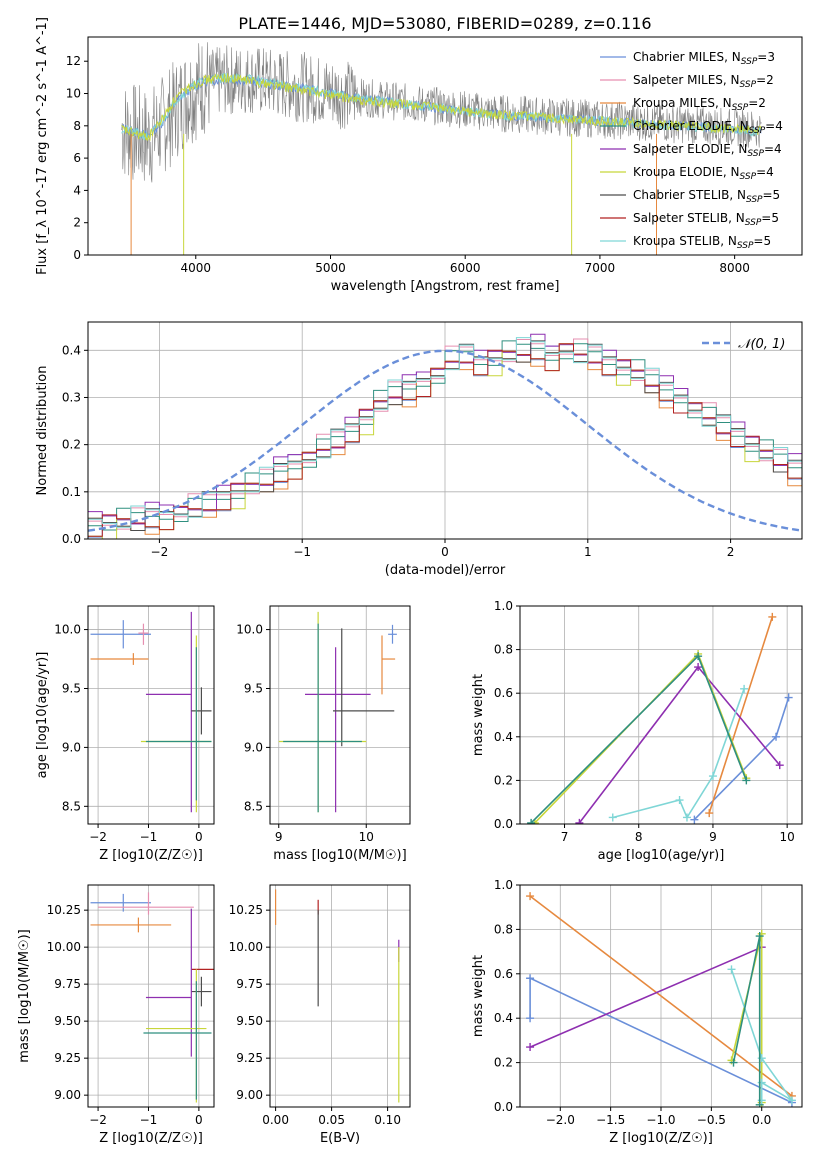  Describe the element at coordinates (73, 61) in the screenshot. I see `y-tick-label: 12` at that location.